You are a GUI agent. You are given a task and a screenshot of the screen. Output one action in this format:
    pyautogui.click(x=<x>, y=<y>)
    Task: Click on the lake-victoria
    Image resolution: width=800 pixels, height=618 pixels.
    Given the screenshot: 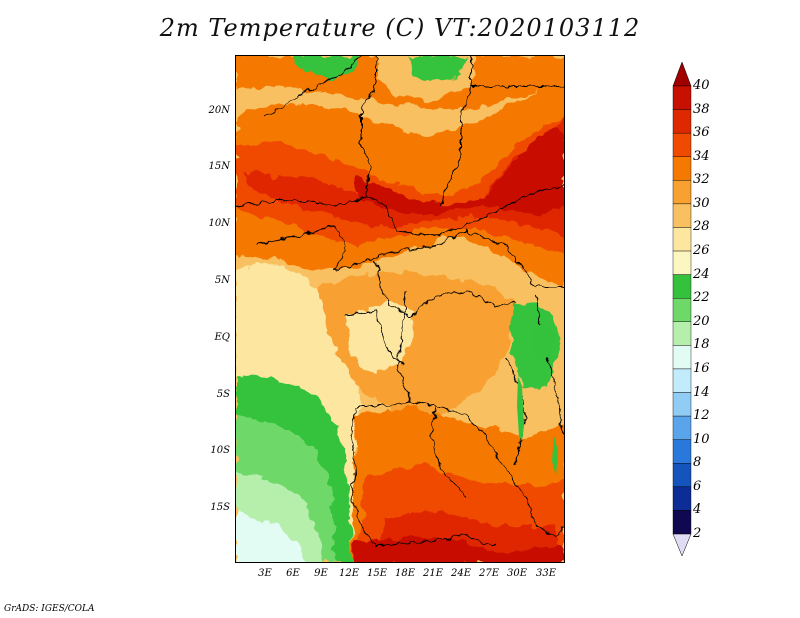 What is the action you would take?
    pyautogui.click(x=543, y=342)
    